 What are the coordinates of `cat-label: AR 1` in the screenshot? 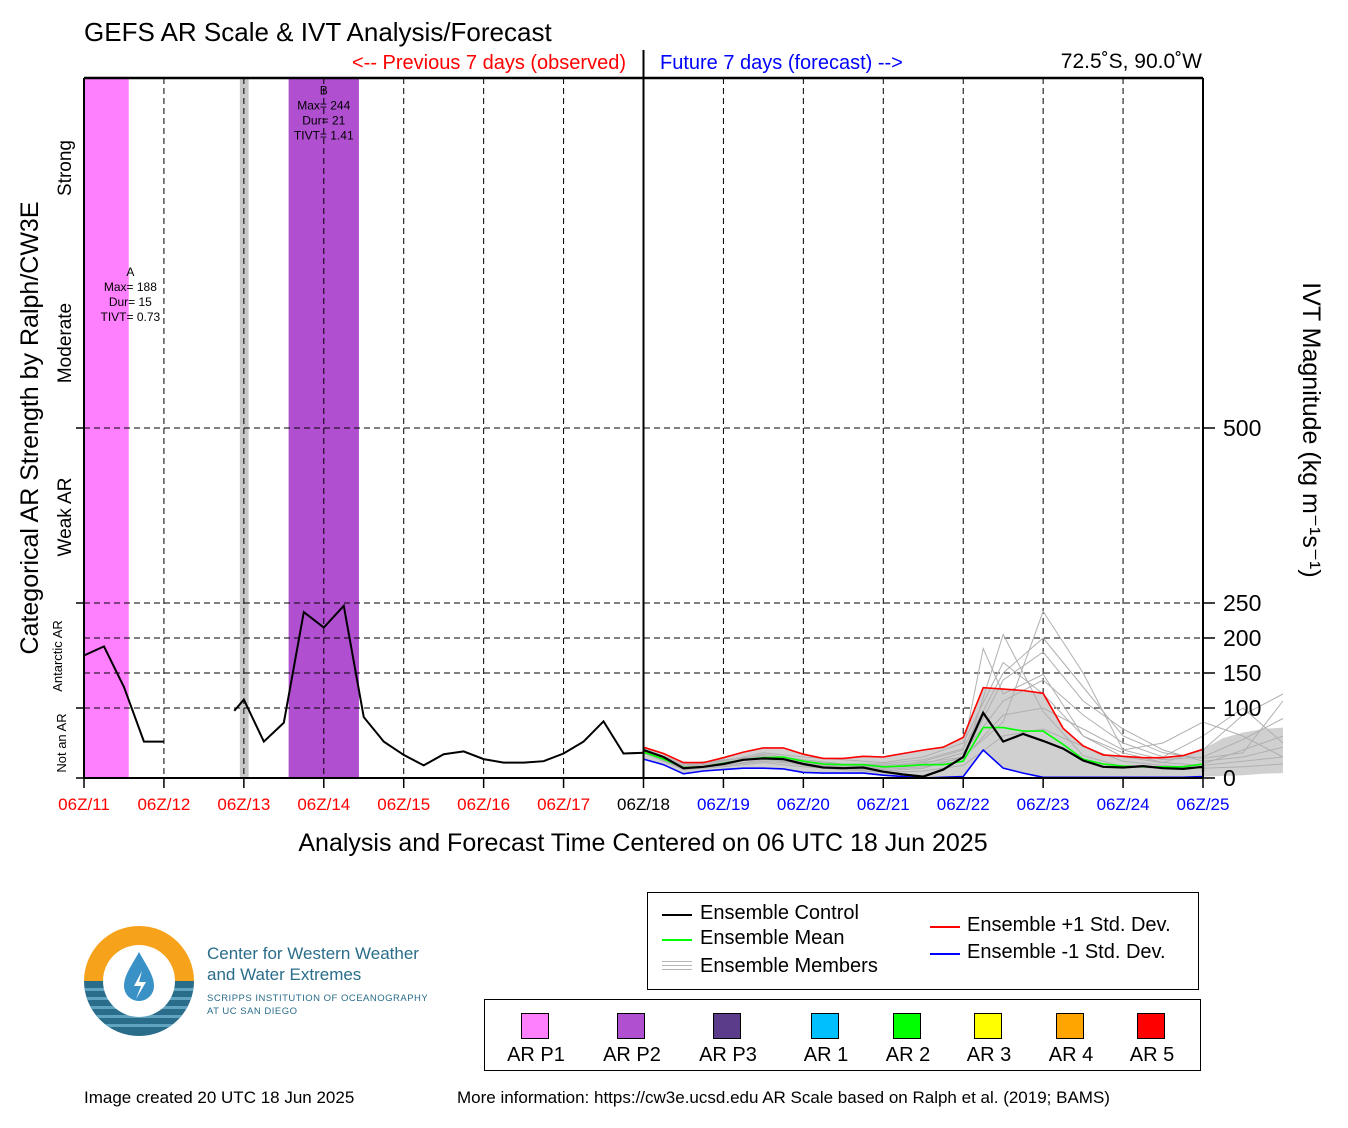 It's located at (826, 1055).